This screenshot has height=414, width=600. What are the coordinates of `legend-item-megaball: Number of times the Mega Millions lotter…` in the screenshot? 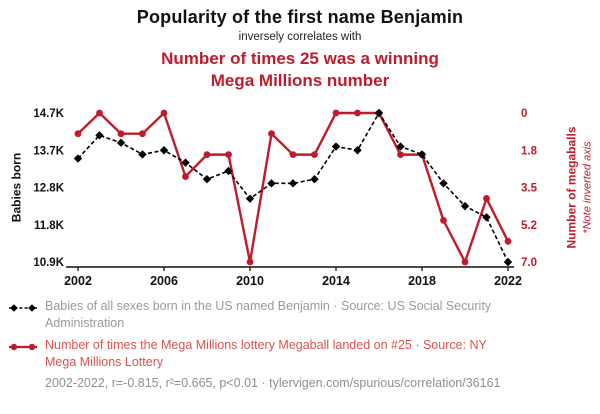 It's located at (302, 353).